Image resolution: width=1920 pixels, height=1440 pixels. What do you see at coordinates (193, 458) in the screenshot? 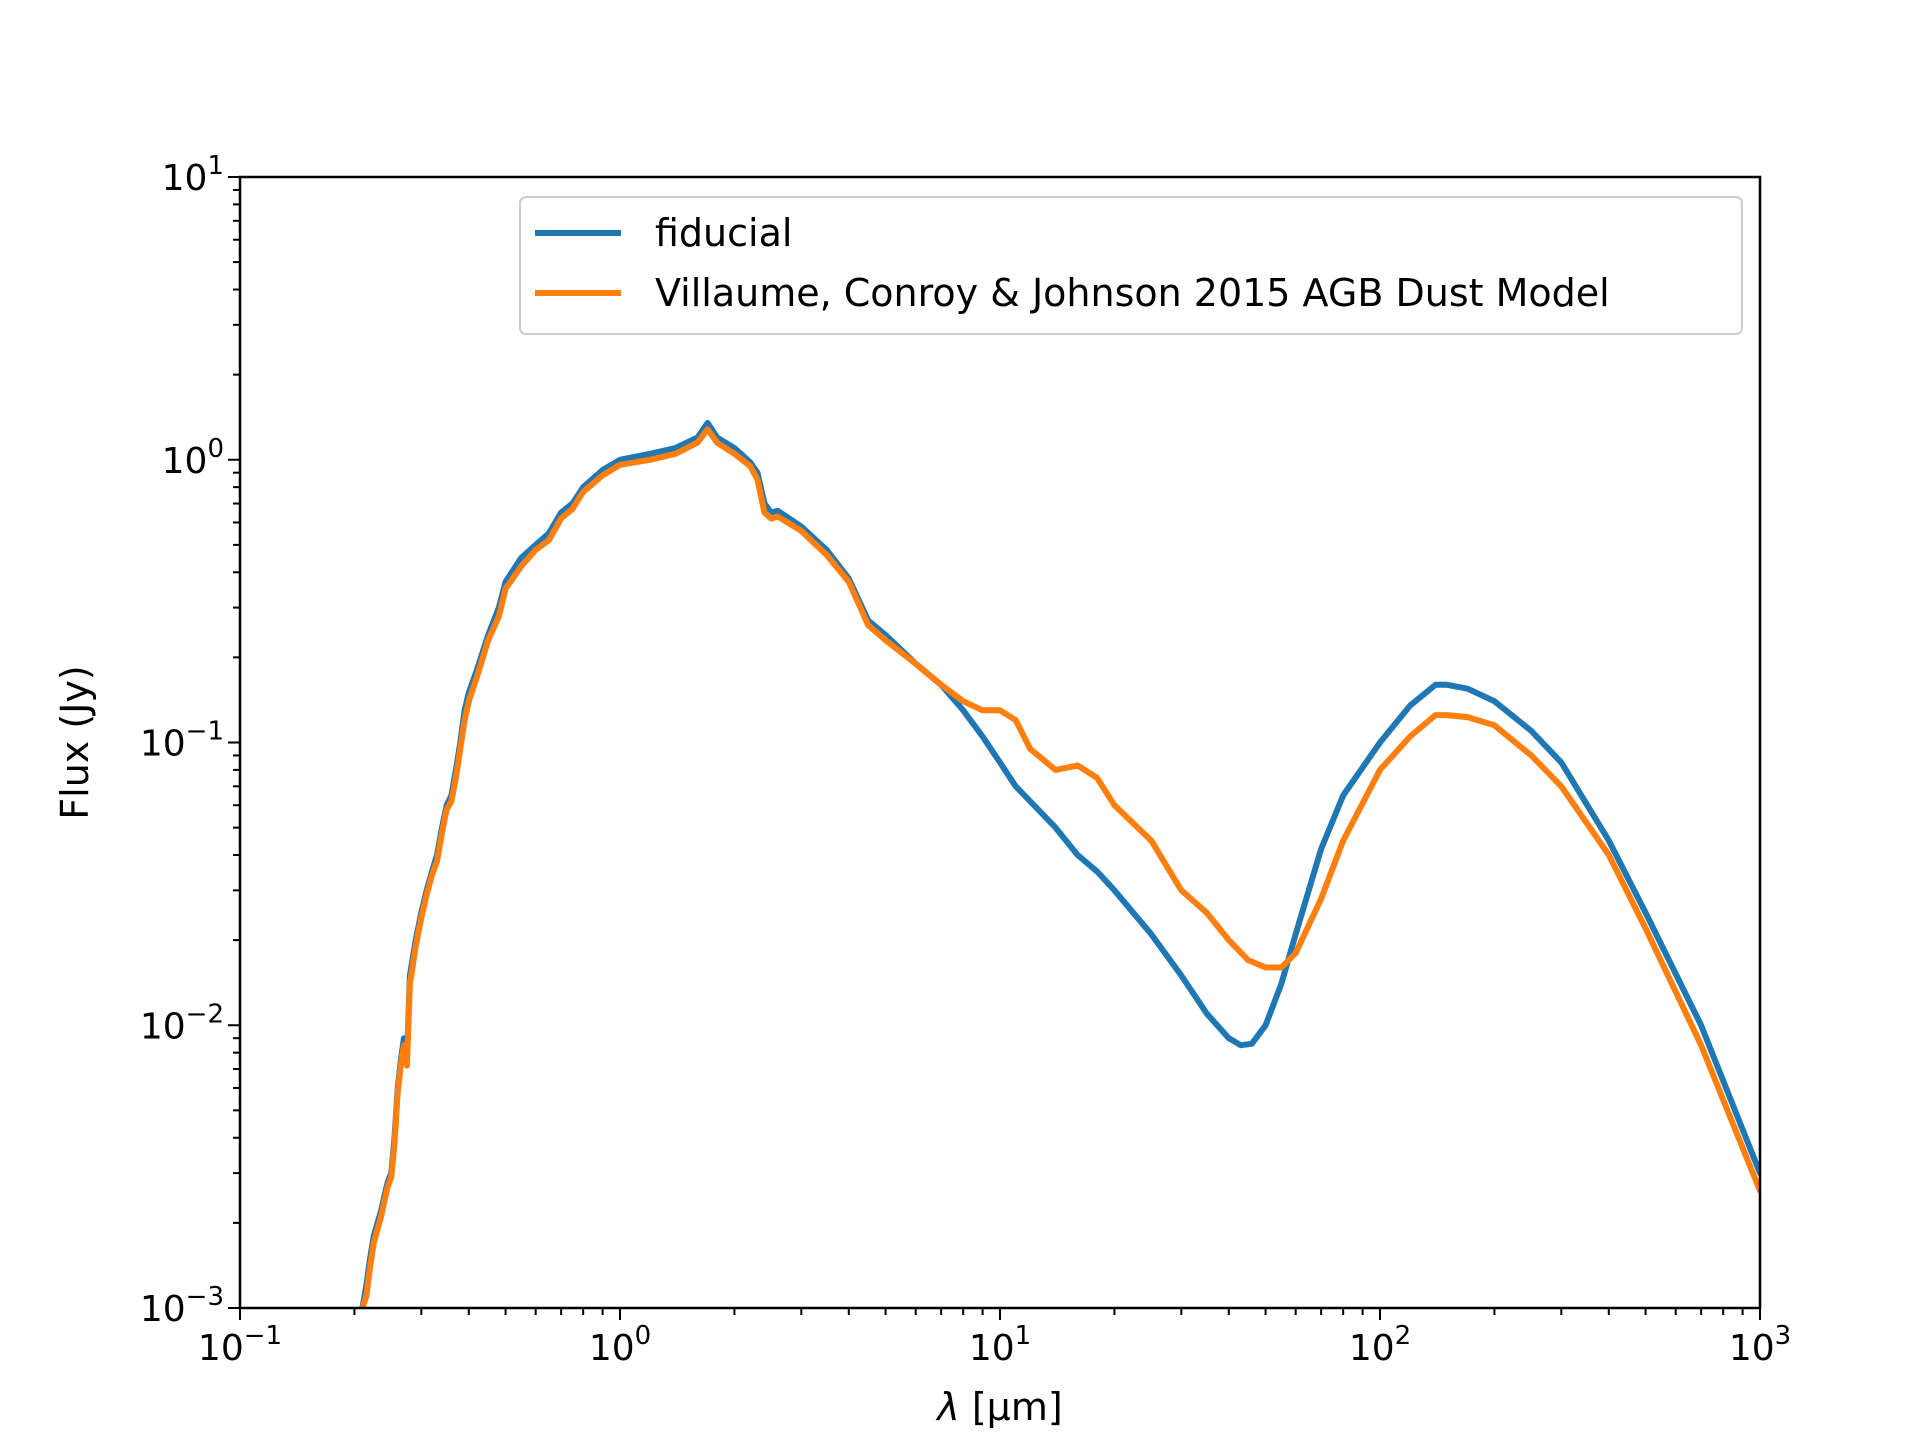
I see `y-tick-label: 10⁰` at bounding box center [193, 458].